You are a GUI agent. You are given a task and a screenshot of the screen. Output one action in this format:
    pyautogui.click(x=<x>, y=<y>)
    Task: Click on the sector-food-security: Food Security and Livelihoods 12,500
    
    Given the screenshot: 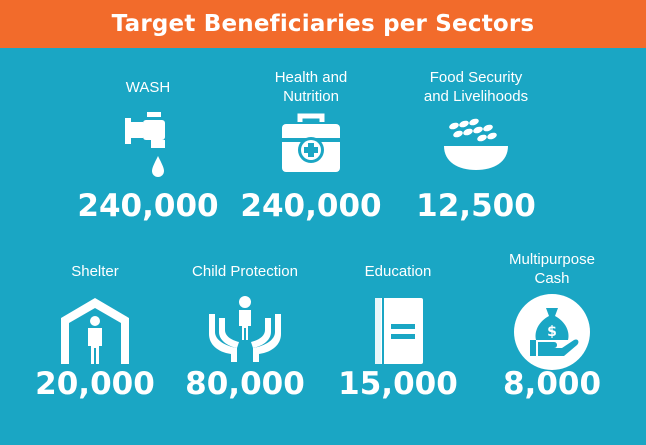 What is the action you would take?
    pyautogui.click(x=476, y=138)
    